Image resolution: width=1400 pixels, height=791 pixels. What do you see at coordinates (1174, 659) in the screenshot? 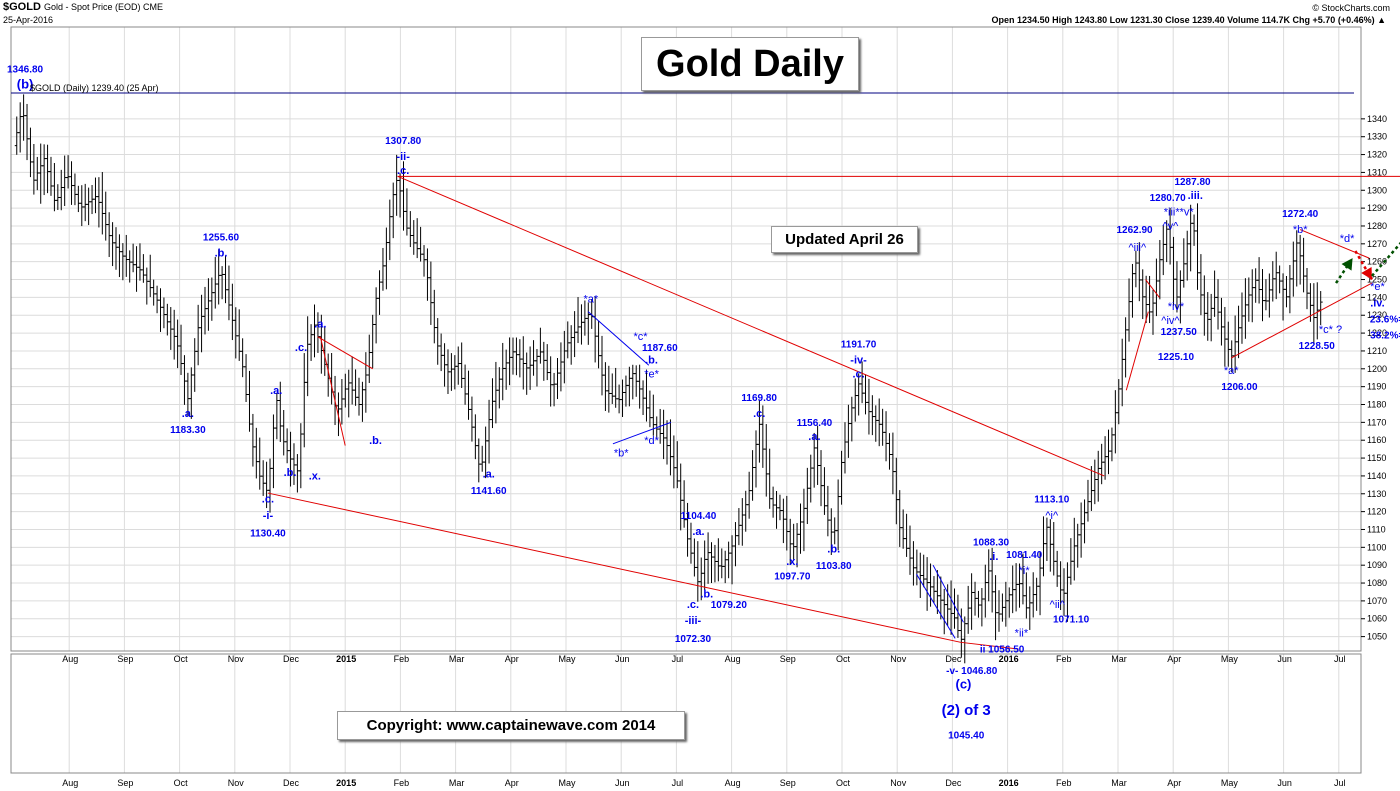
I see `x-tick-label: Apr` at bounding box center [1174, 659].